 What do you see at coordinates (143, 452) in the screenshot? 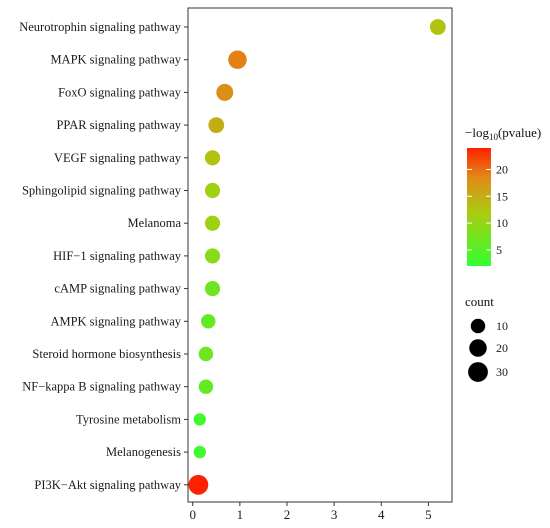
I see `y-tick-label: Melanogenesis` at bounding box center [143, 452].